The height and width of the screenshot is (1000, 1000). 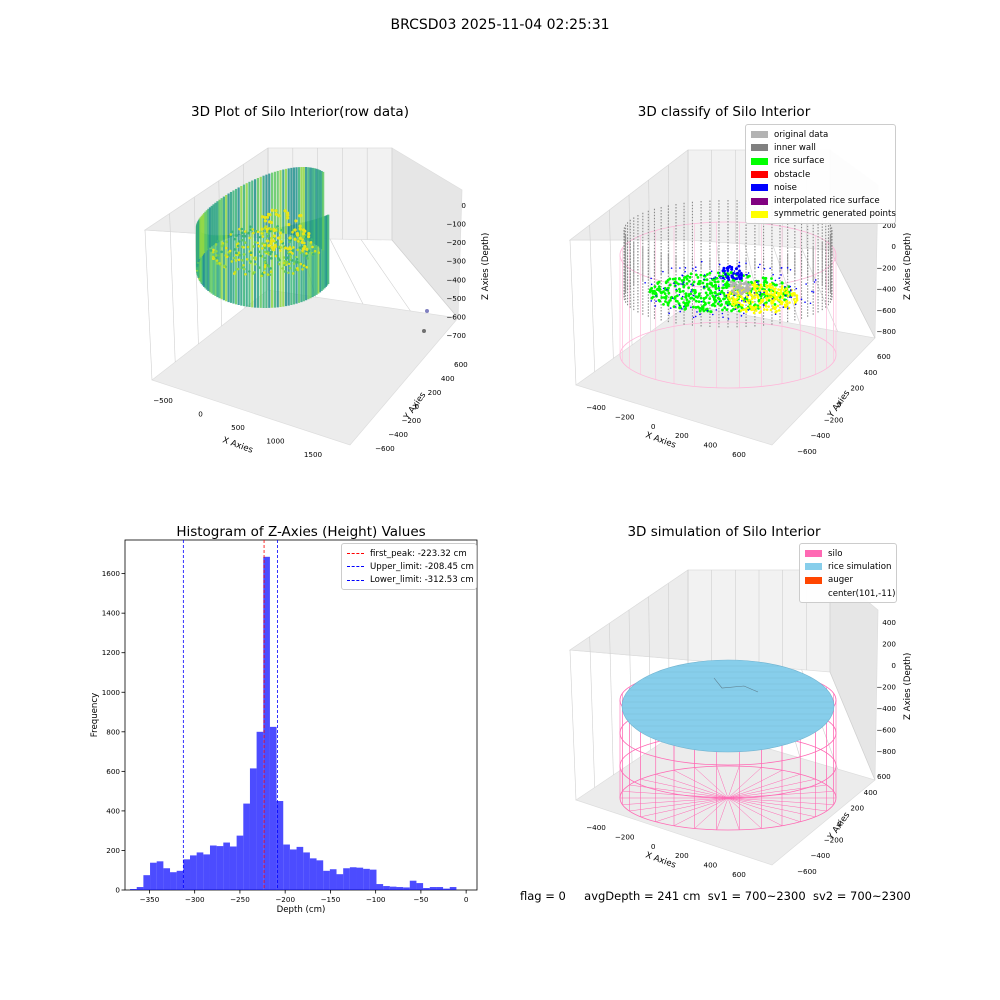 What do you see at coordinates (113, 850) in the screenshot?
I see `histogram-ytick-label-1: 200` at bounding box center [113, 850].